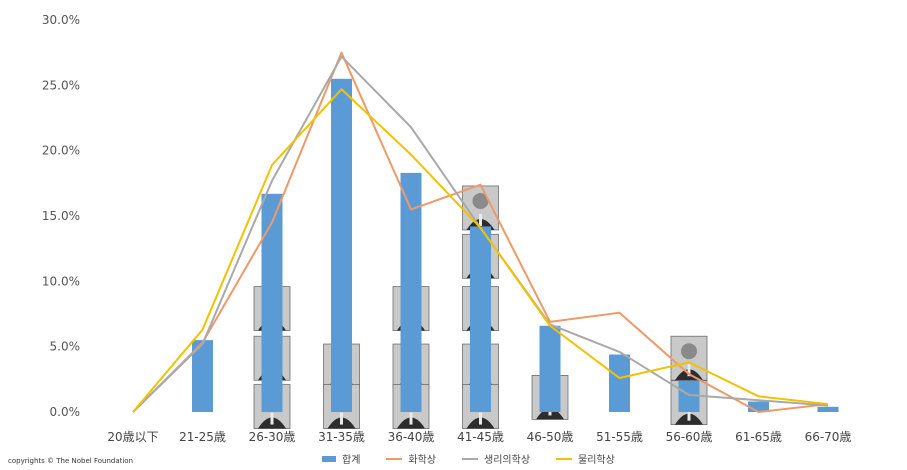  What do you see at coordinates (61, 281) in the screenshot?
I see `y-tick-label: 10.0%` at bounding box center [61, 281].